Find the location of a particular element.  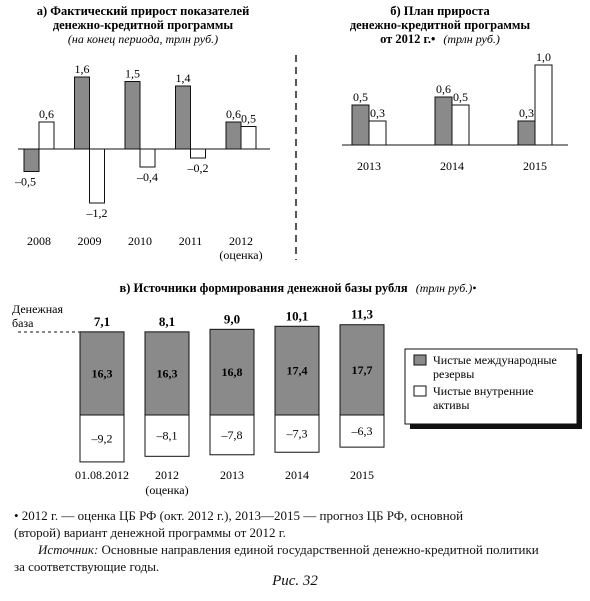

chart-a-value-2008-s1: 0,6 is located at coordinates (46, 114).